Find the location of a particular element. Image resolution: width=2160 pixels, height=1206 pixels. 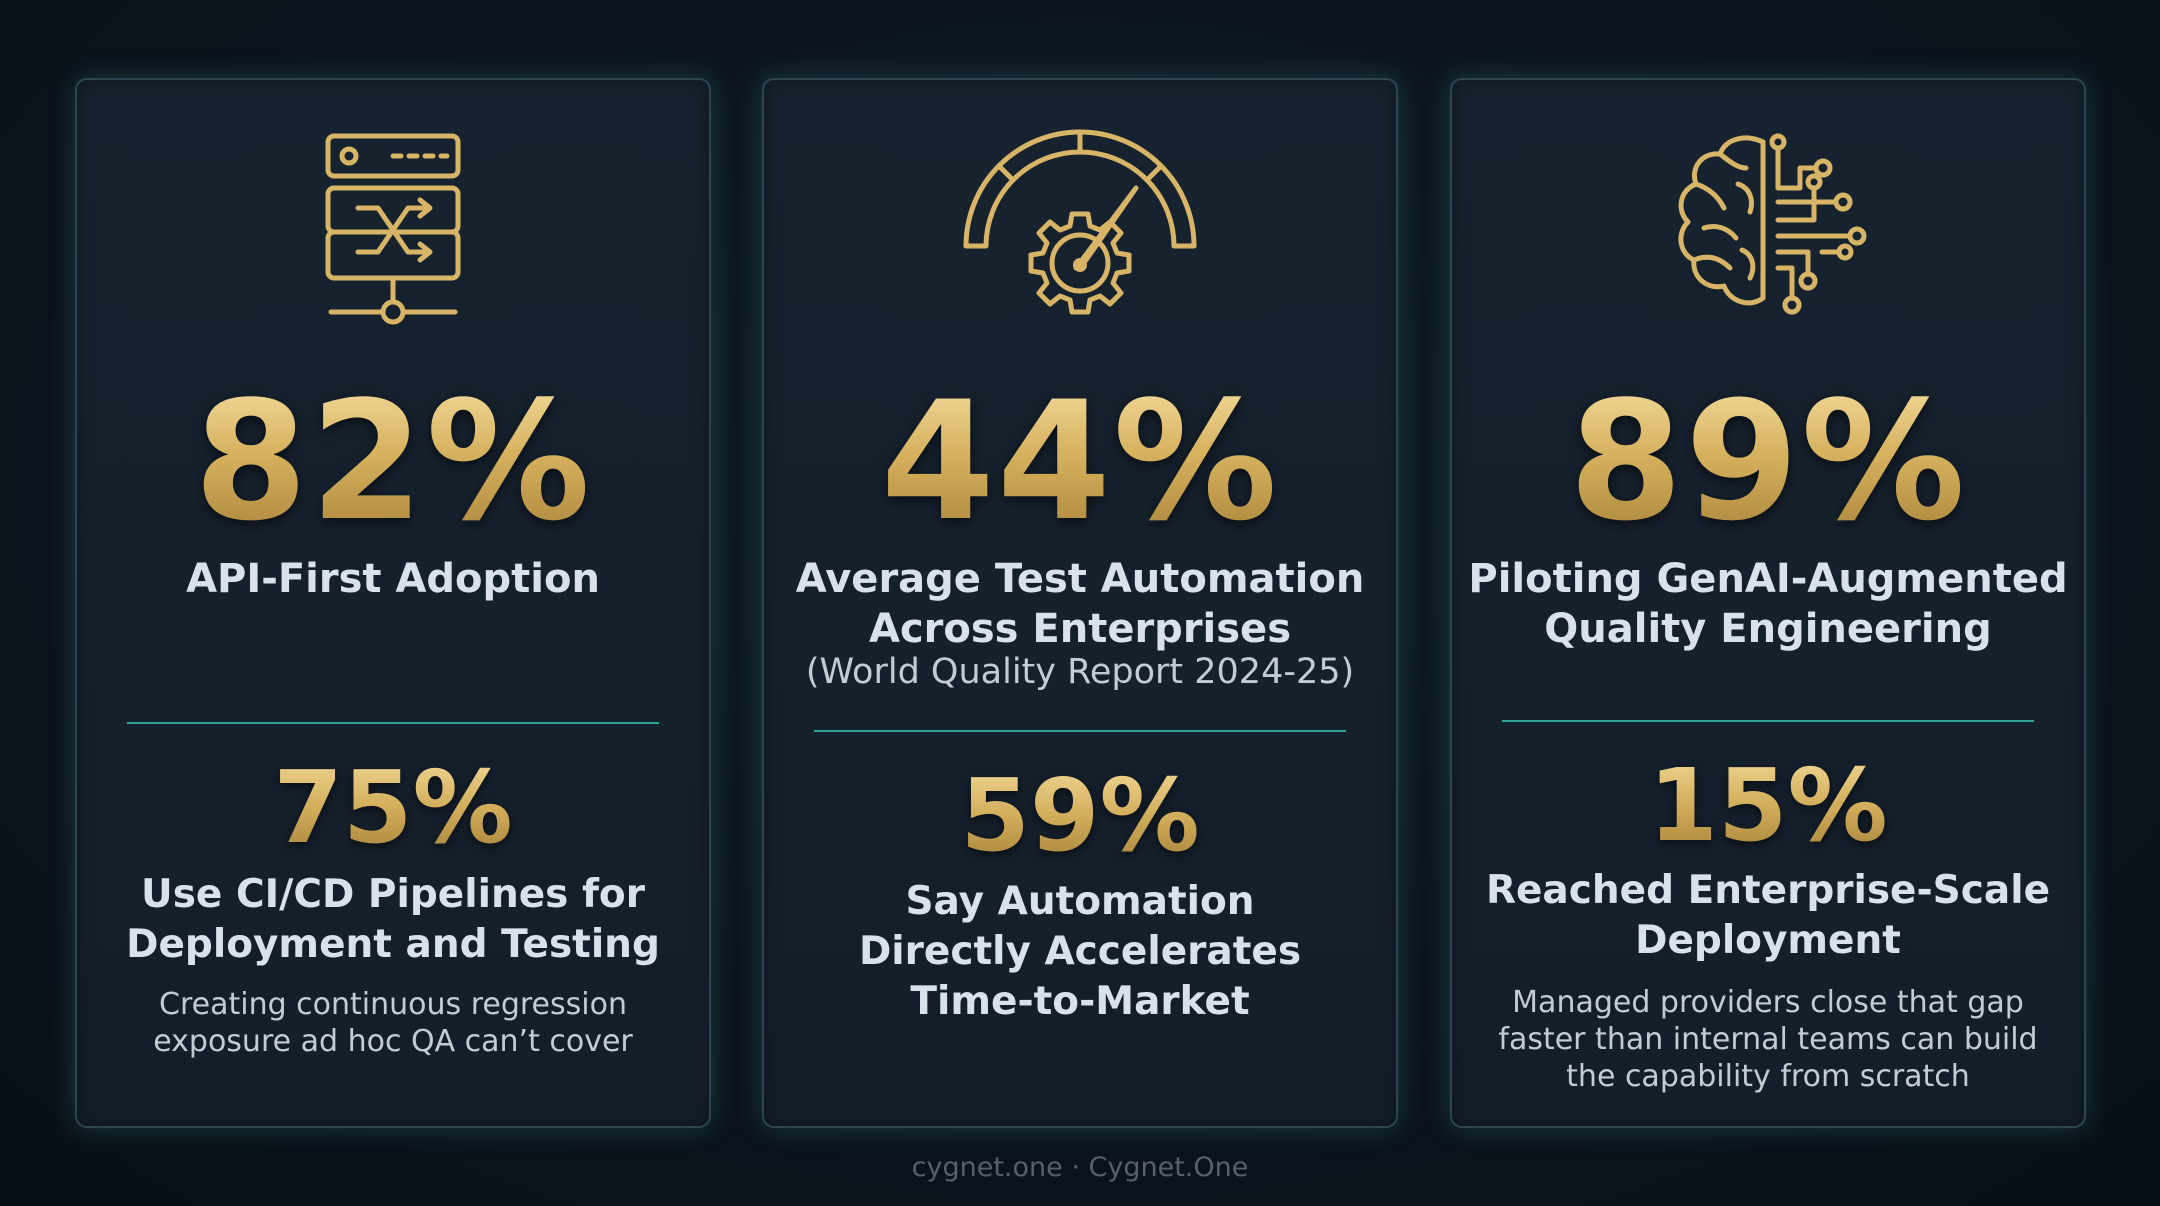

secondary-stat: 15% is located at coordinates (1768, 806).